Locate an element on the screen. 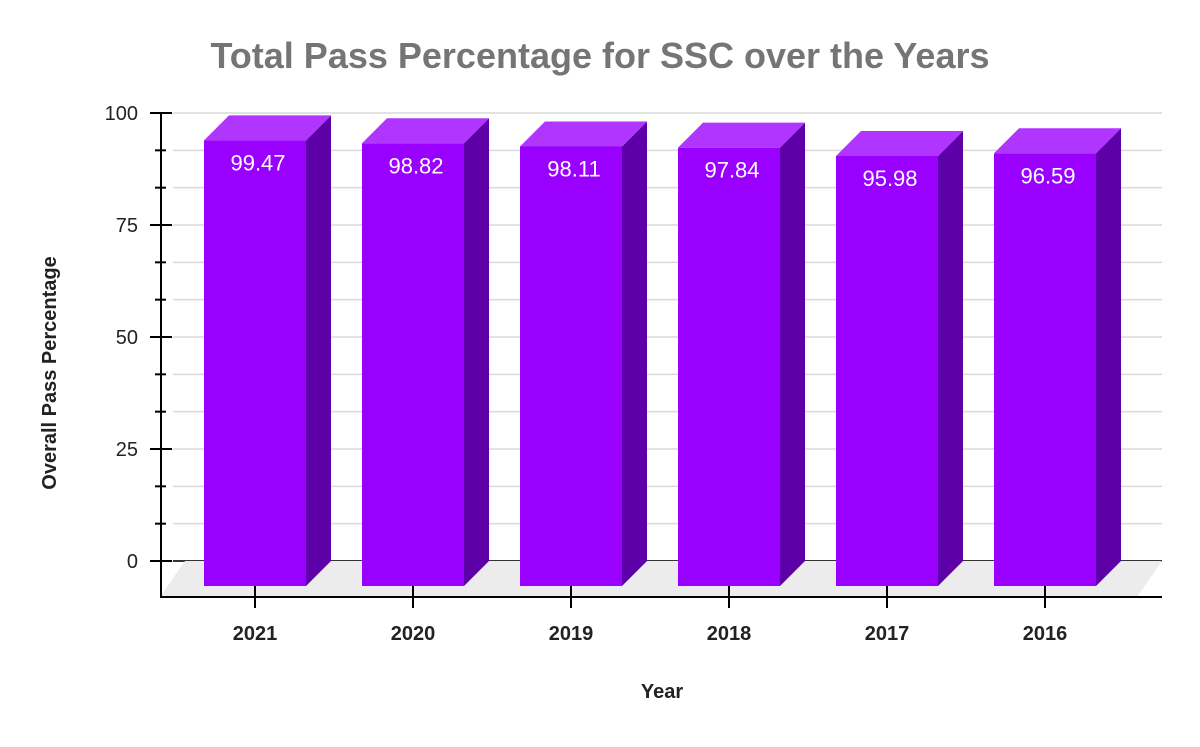  x-axis-label: Year is located at coordinates (662, 692).